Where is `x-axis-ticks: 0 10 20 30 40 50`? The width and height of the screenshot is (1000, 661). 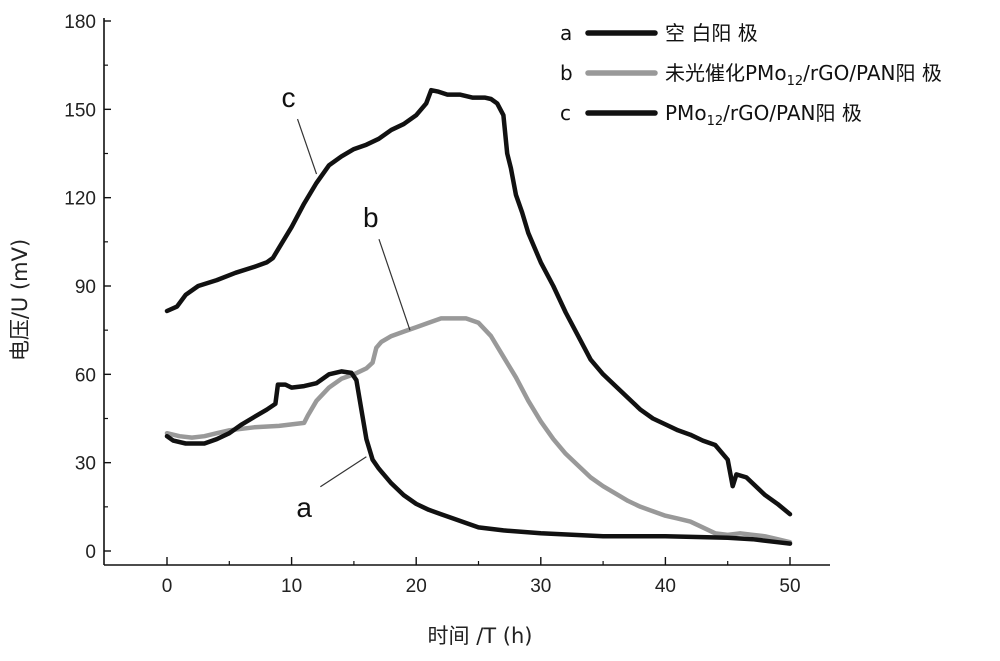
x-axis-ticks: 0 10 20 30 40 50 is located at coordinates (481, 577).